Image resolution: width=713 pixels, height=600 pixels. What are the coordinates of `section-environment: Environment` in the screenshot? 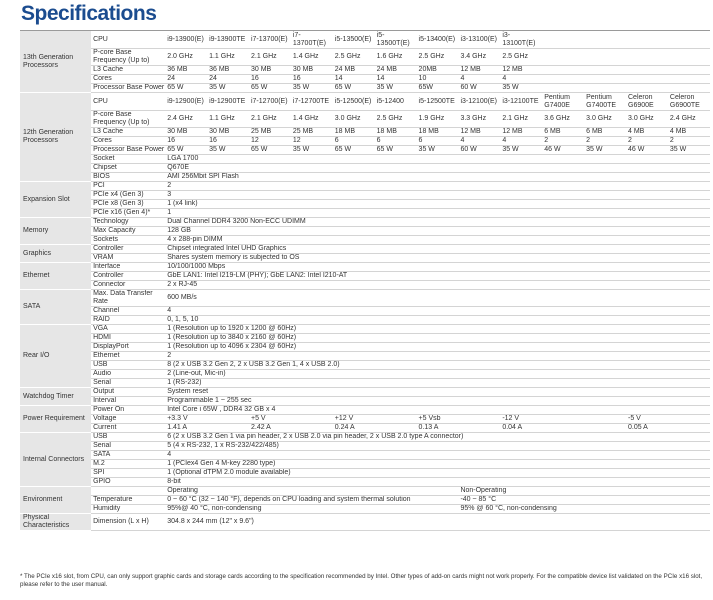 It's located at (56, 500).